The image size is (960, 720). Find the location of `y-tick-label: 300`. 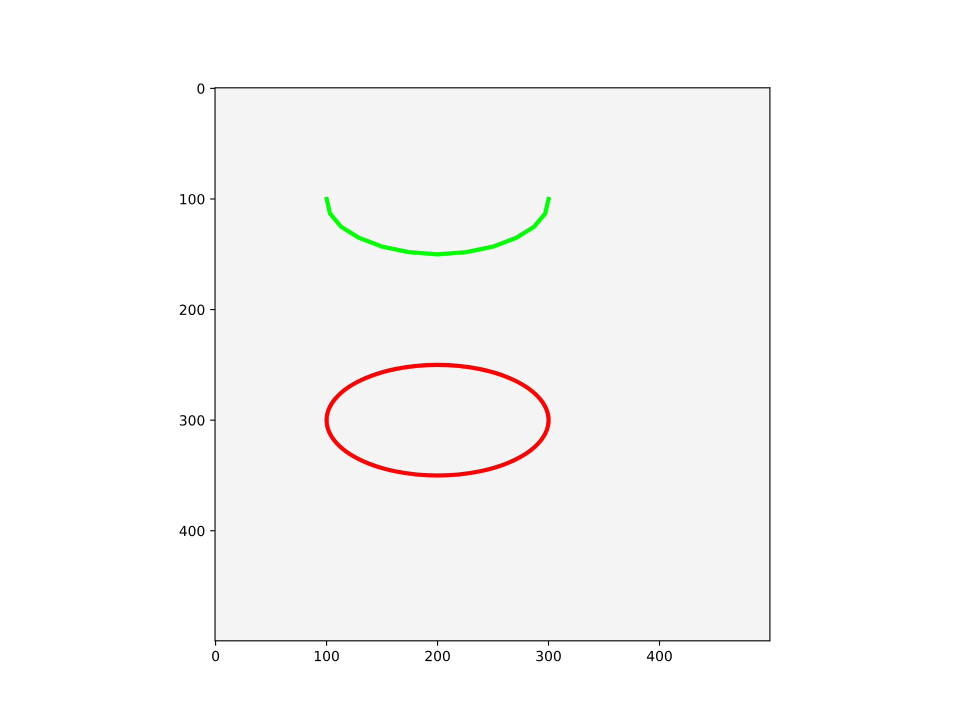

y-tick-label: 300 is located at coordinates (192, 420).